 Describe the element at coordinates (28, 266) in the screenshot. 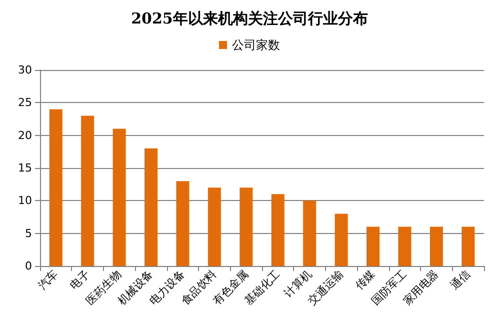

I see `y-tick-label: 0` at that location.